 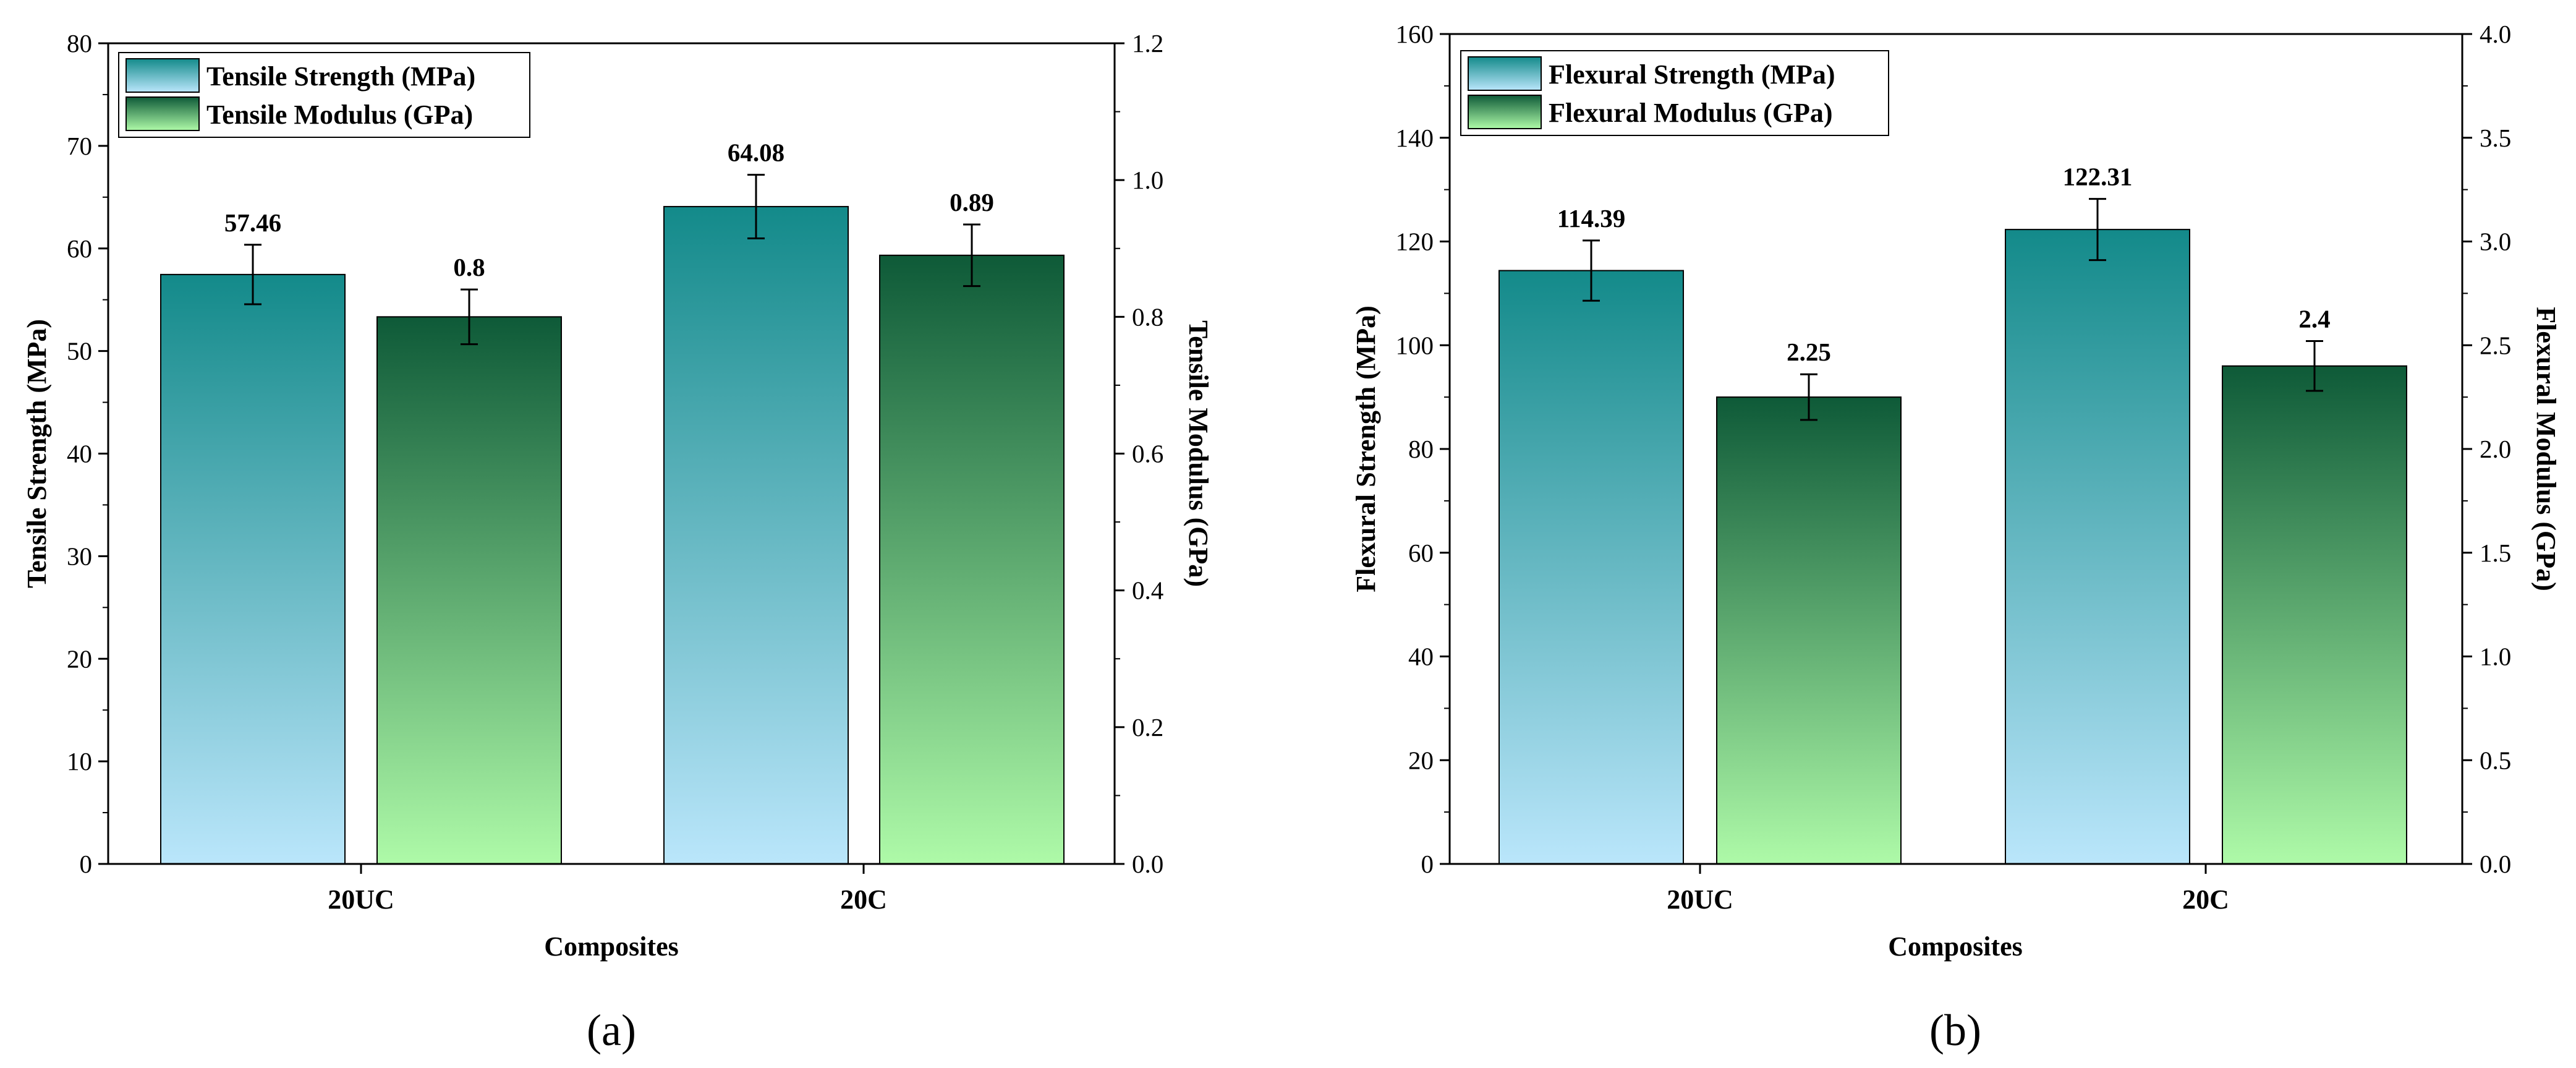 What do you see at coordinates (79, 351) in the screenshot?
I see `left-axis-tick-label: 50` at bounding box center [79, 351].